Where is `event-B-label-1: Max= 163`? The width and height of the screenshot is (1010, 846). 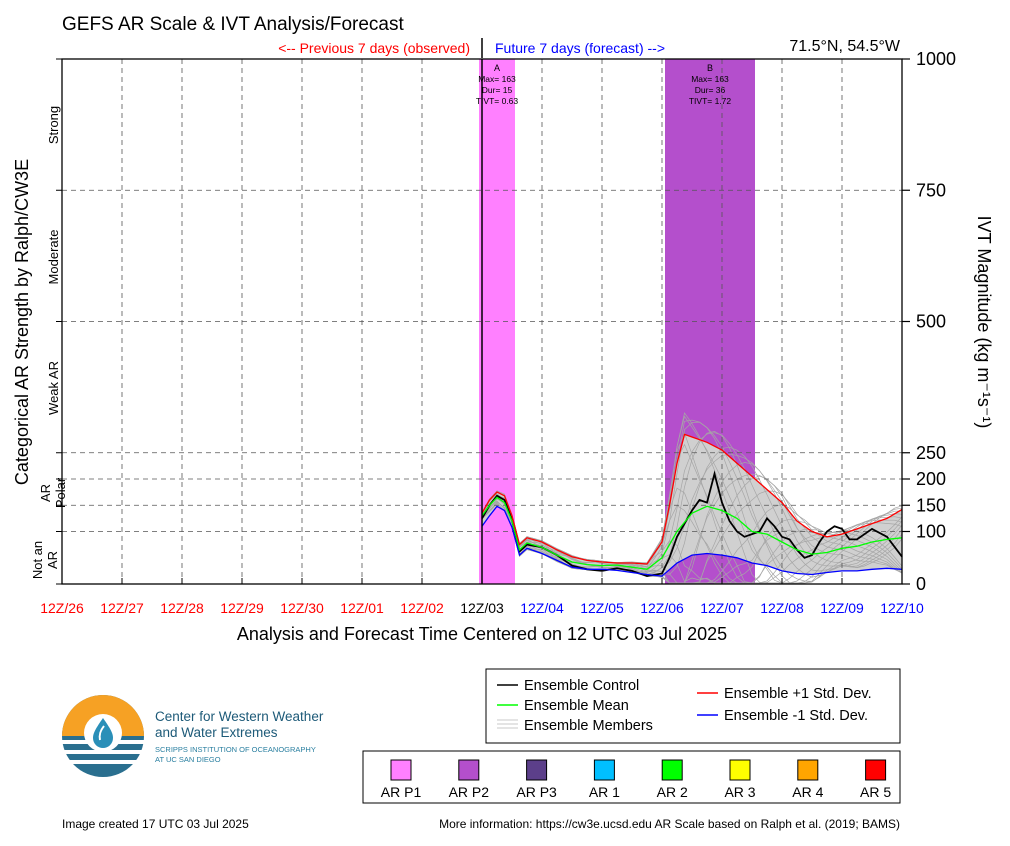
event-B-label-1: Max= 163 is located at coordinates (710, 79).